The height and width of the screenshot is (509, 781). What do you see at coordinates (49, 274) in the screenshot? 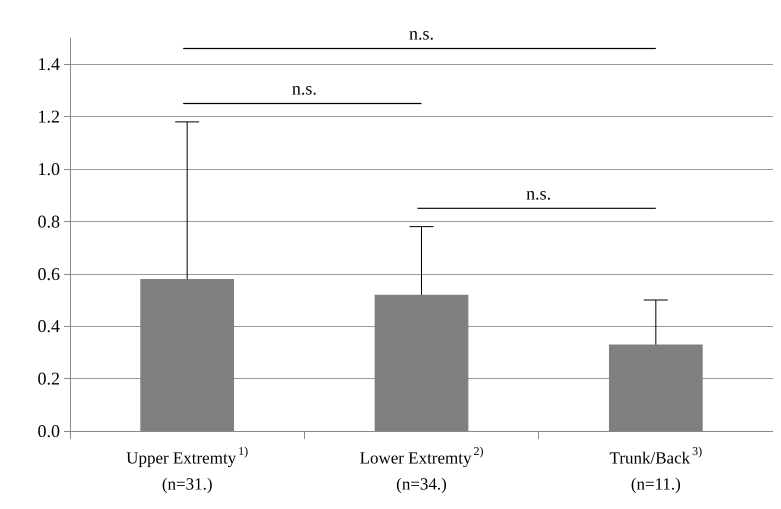
I see `y-tick-label: 0.6` at bounding box center [49, 274].